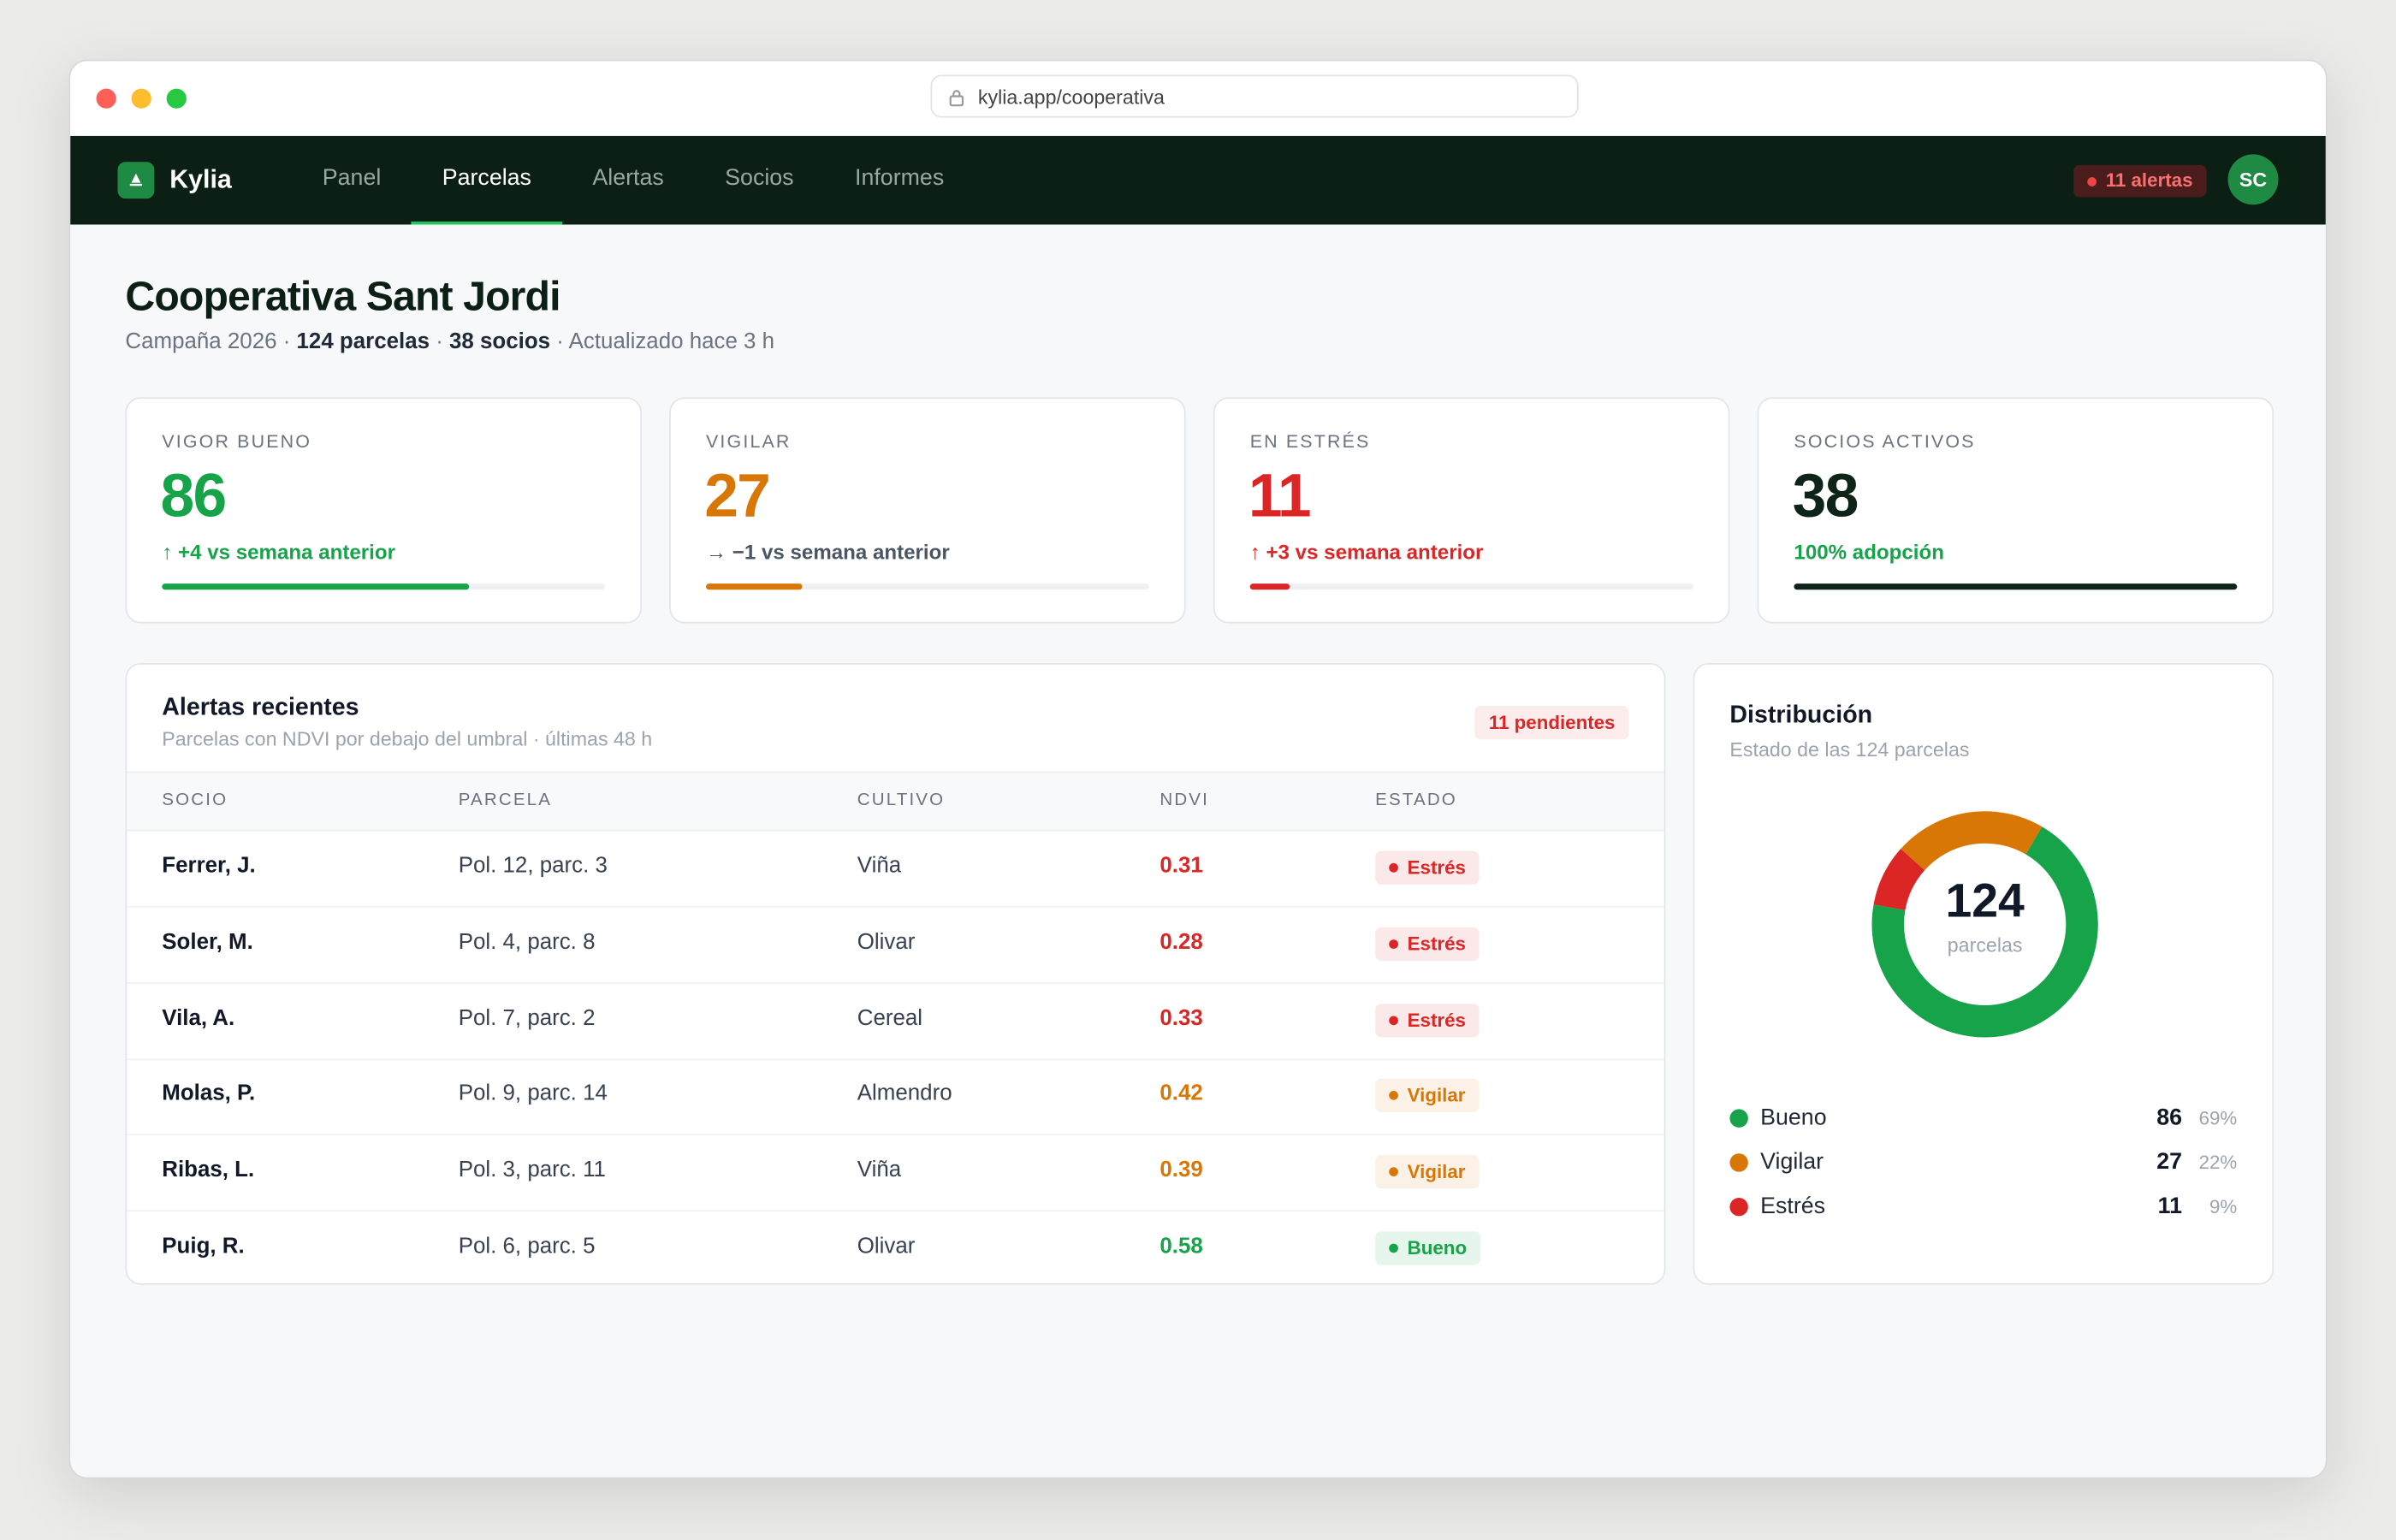 This screenshot has height=1540, width=2396. What do you see at coordinates (1181, 1246) in the screenshot?
I see `ndvi-value: 0.58` at bounding box center [1181, 1246].